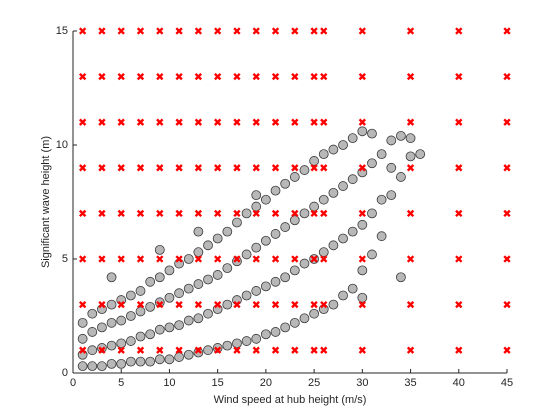 The image size is (560, 420). Describe the element at coordinates (507, 383) in the screenshot. I see `x-tick-label: 45` at that location.